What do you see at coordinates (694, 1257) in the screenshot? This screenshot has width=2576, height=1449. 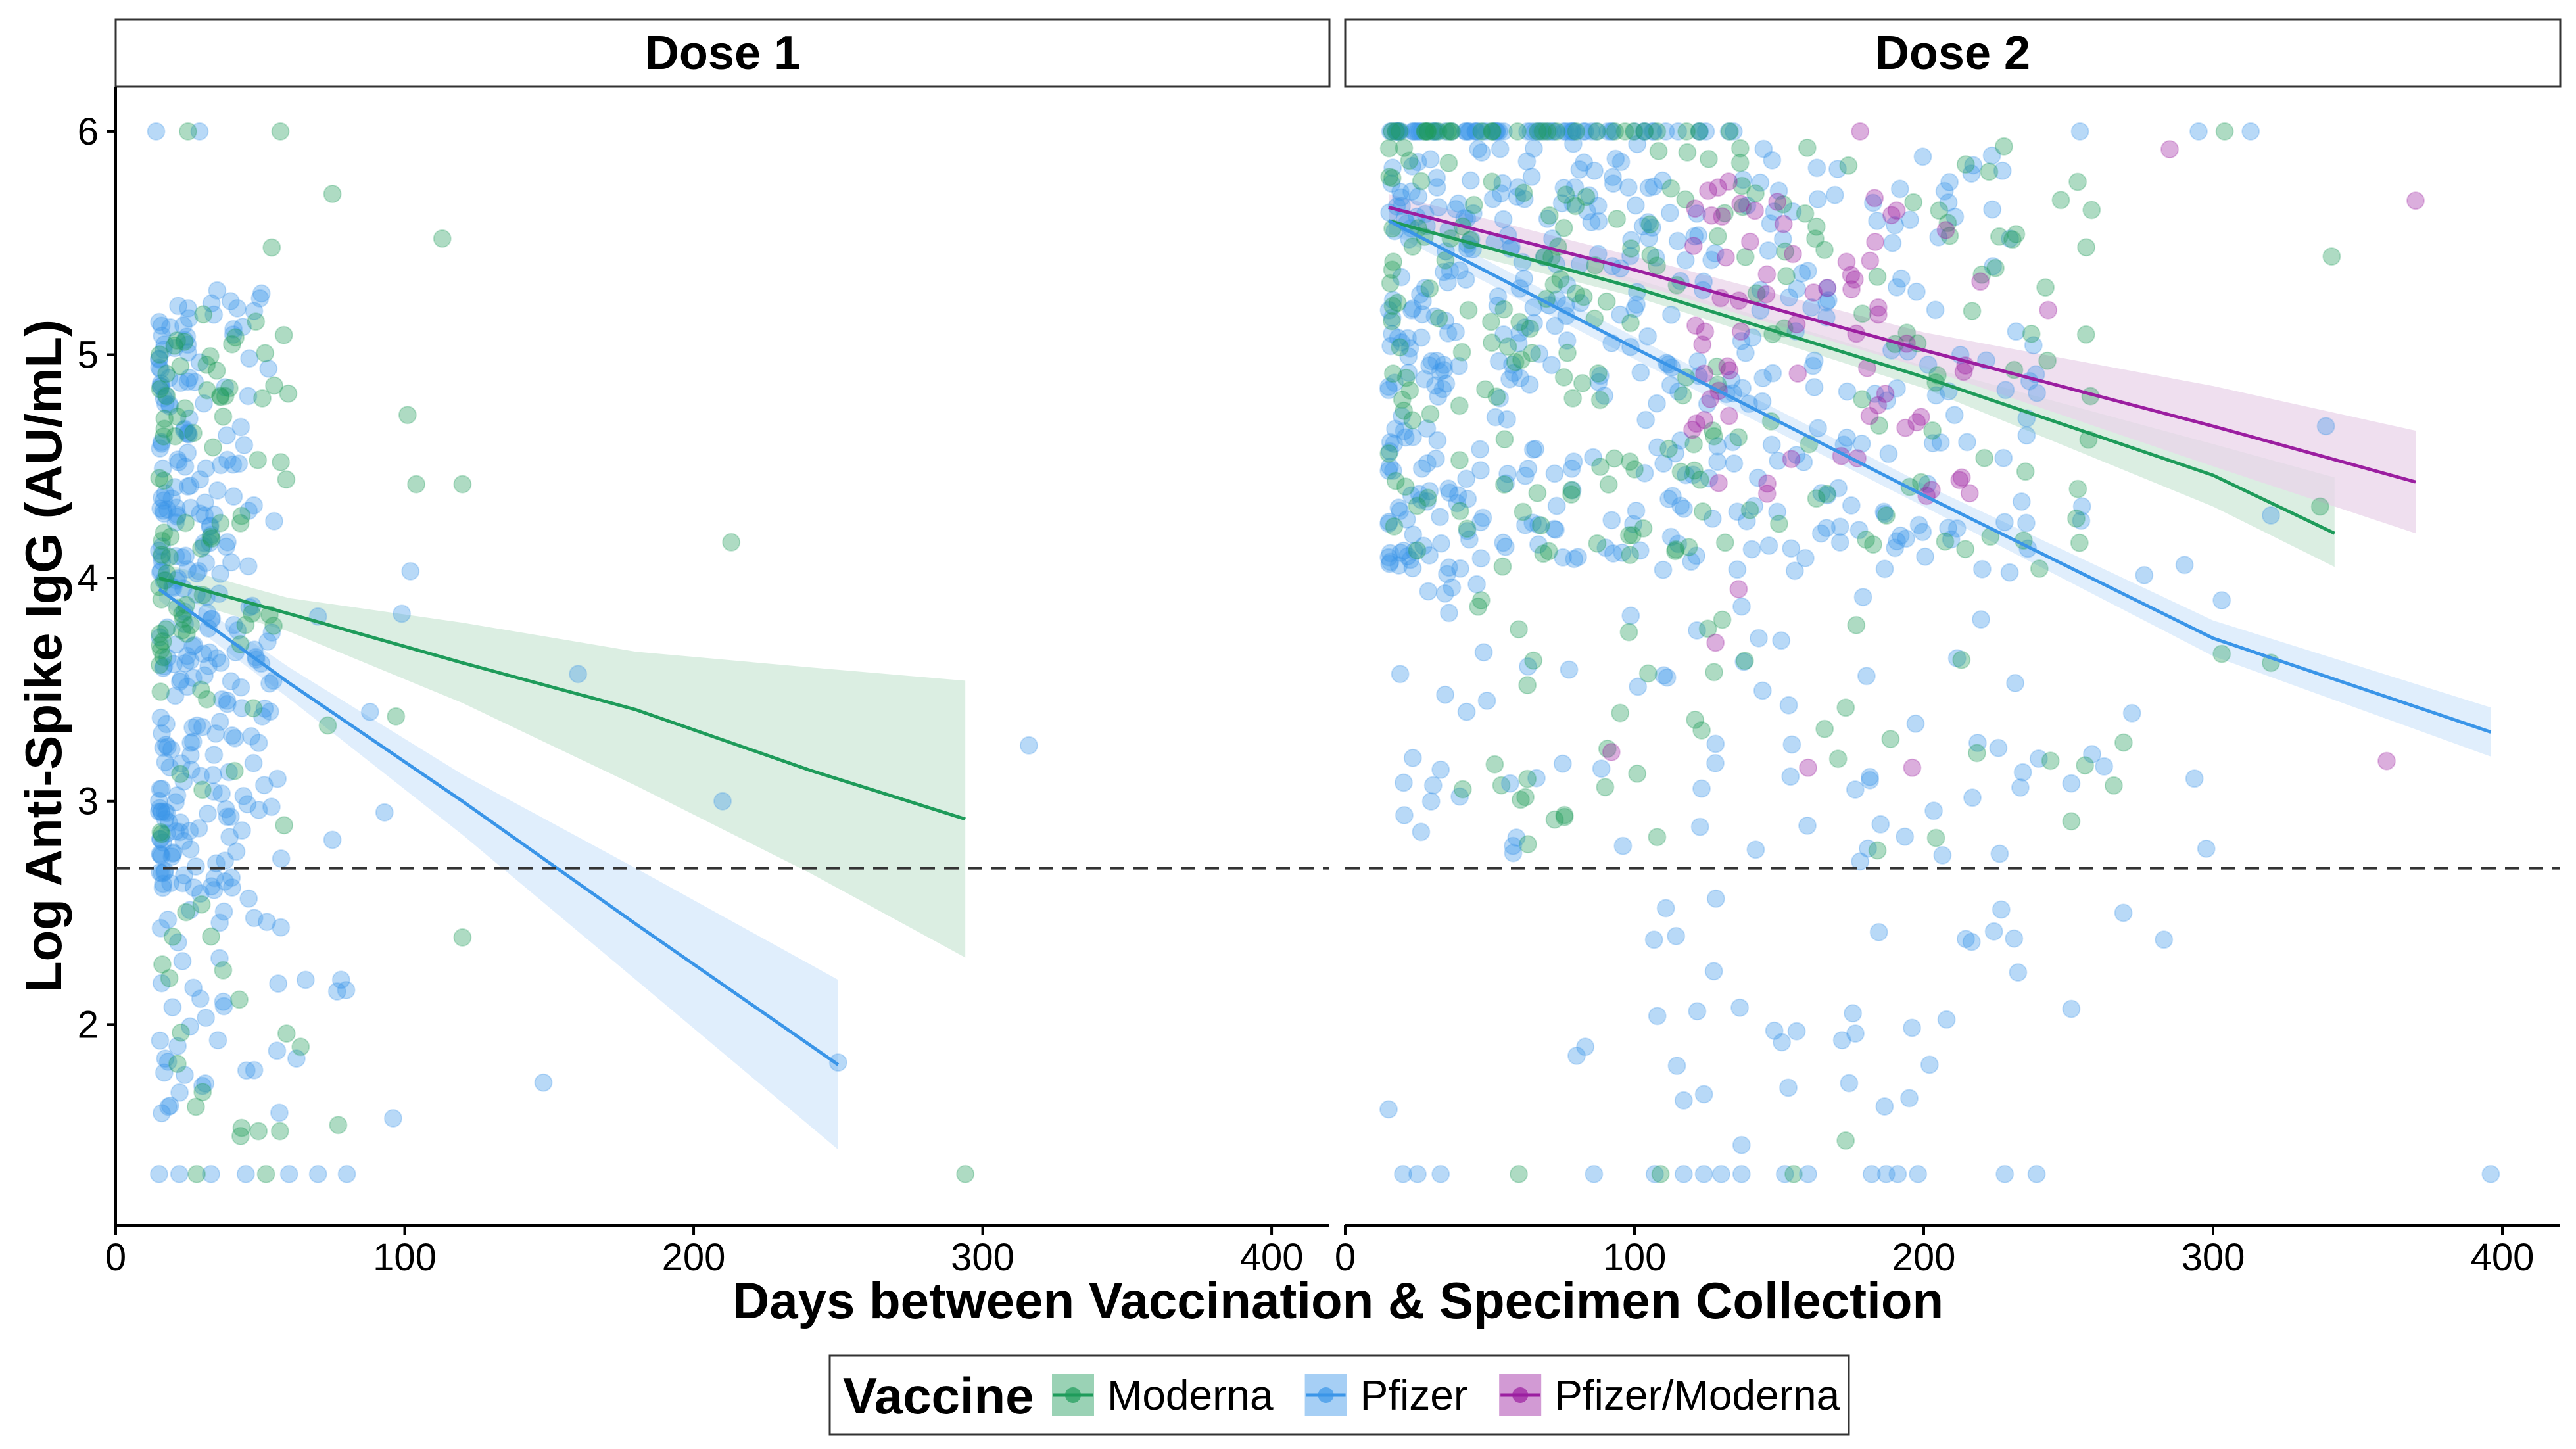 I see `x-tick-label: 200` at bounding box center [694, 1257].